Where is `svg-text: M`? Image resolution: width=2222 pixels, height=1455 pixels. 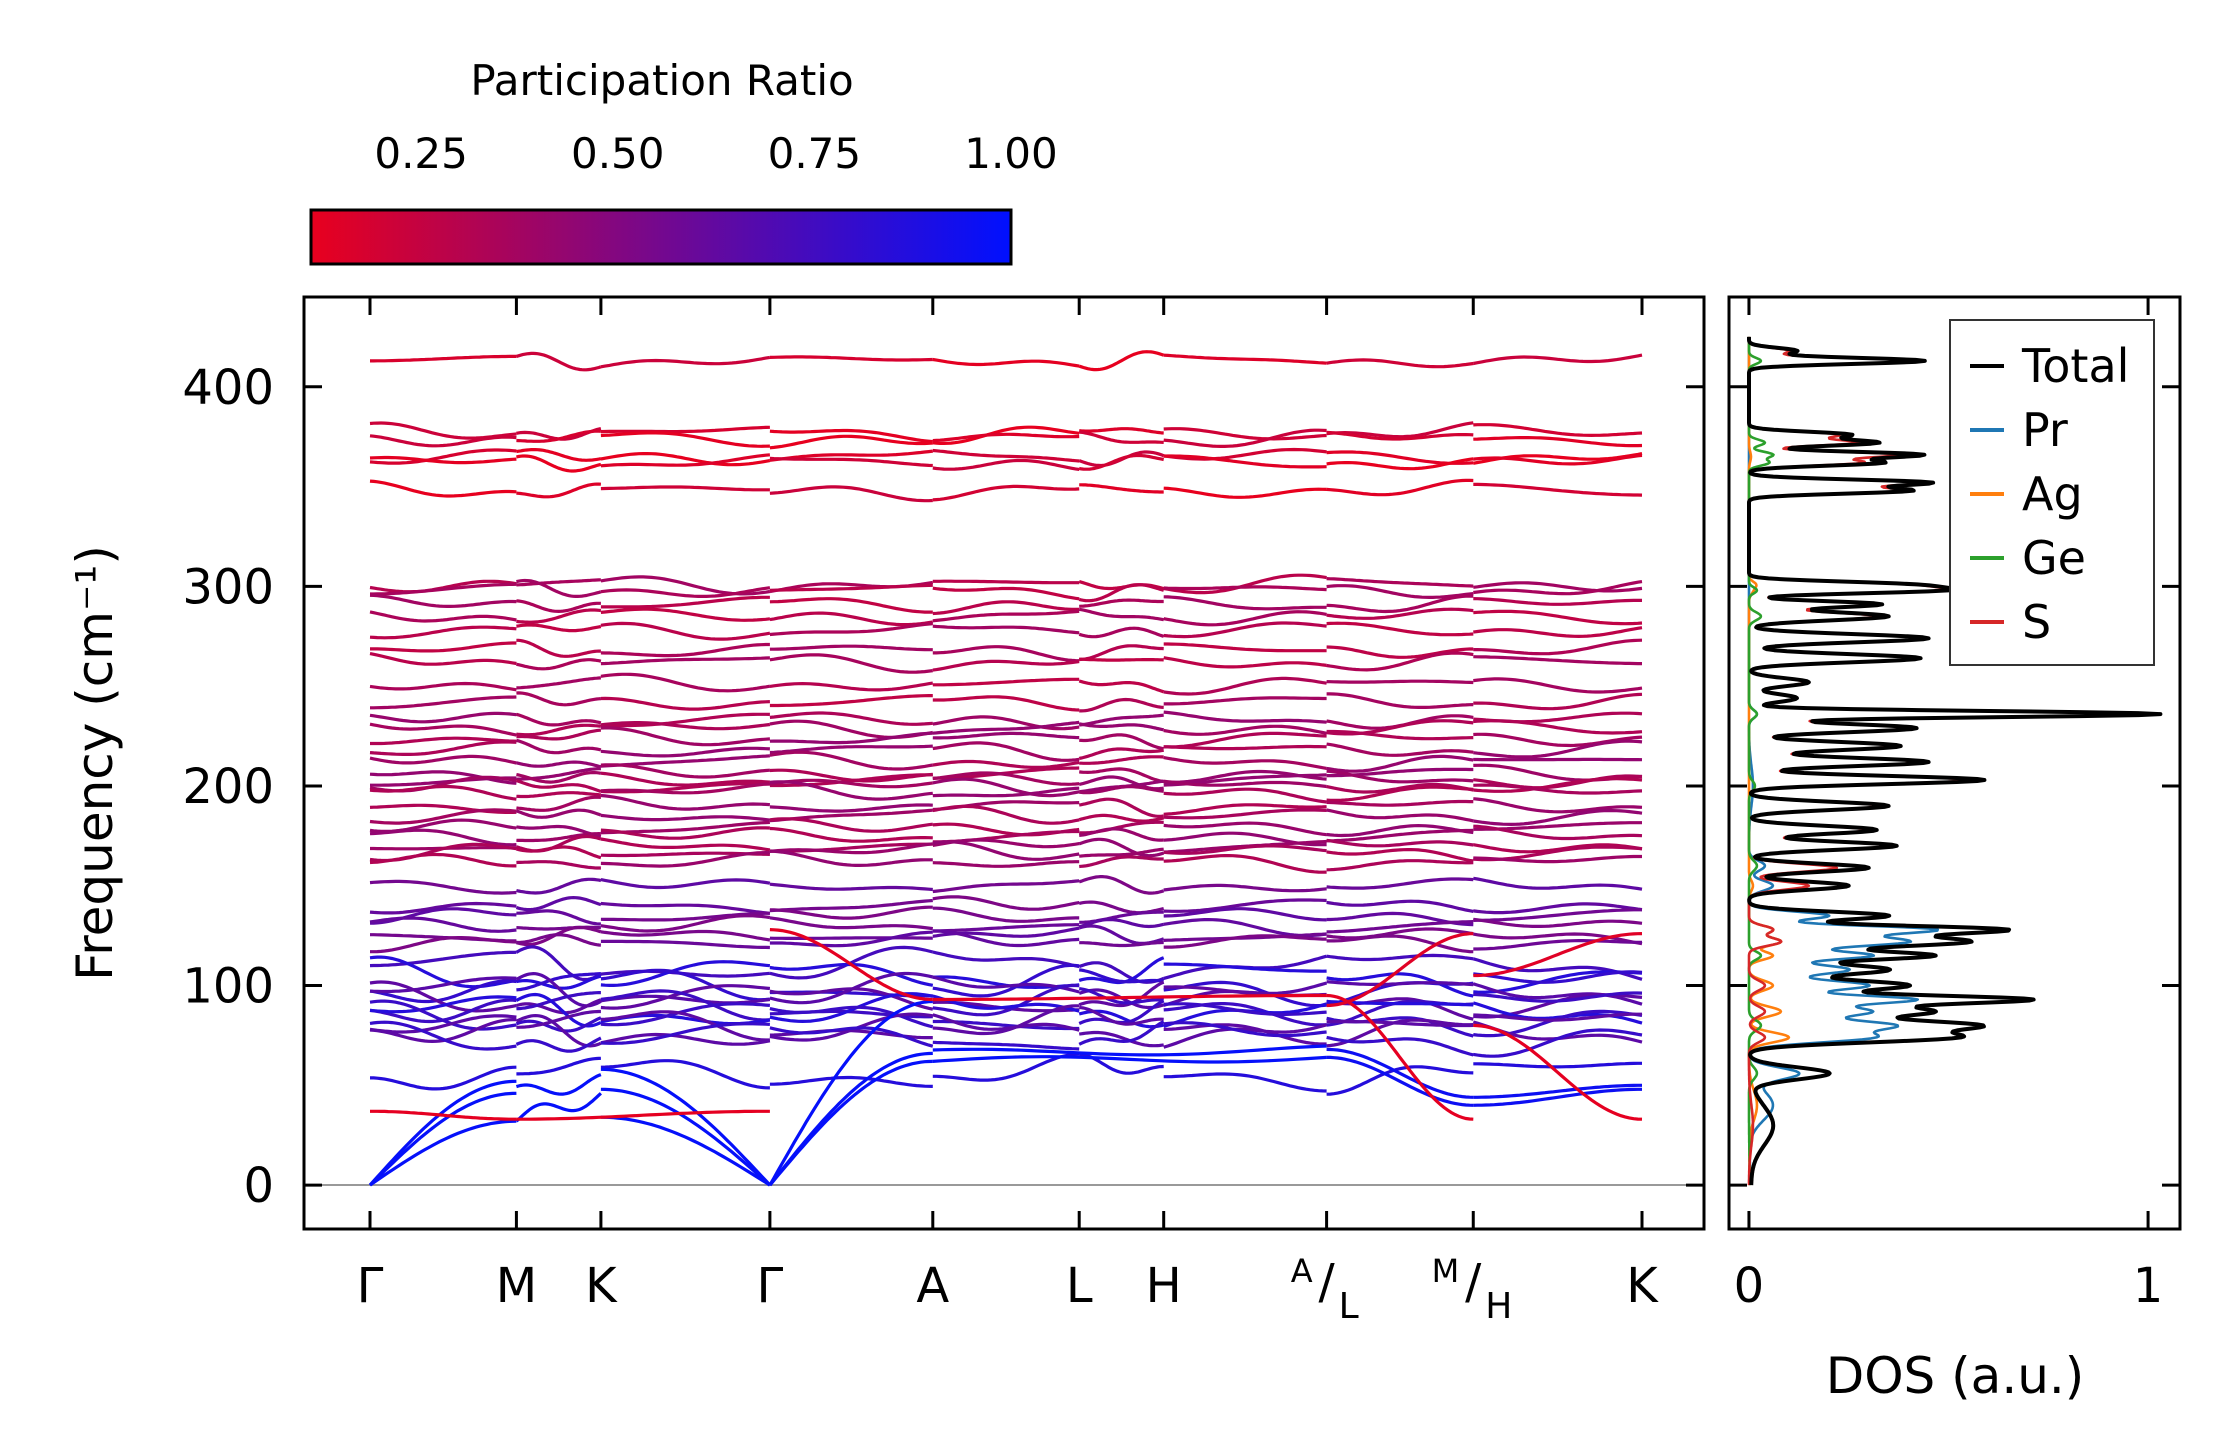
svg-text: M is located at coordinates (1446, 1271).